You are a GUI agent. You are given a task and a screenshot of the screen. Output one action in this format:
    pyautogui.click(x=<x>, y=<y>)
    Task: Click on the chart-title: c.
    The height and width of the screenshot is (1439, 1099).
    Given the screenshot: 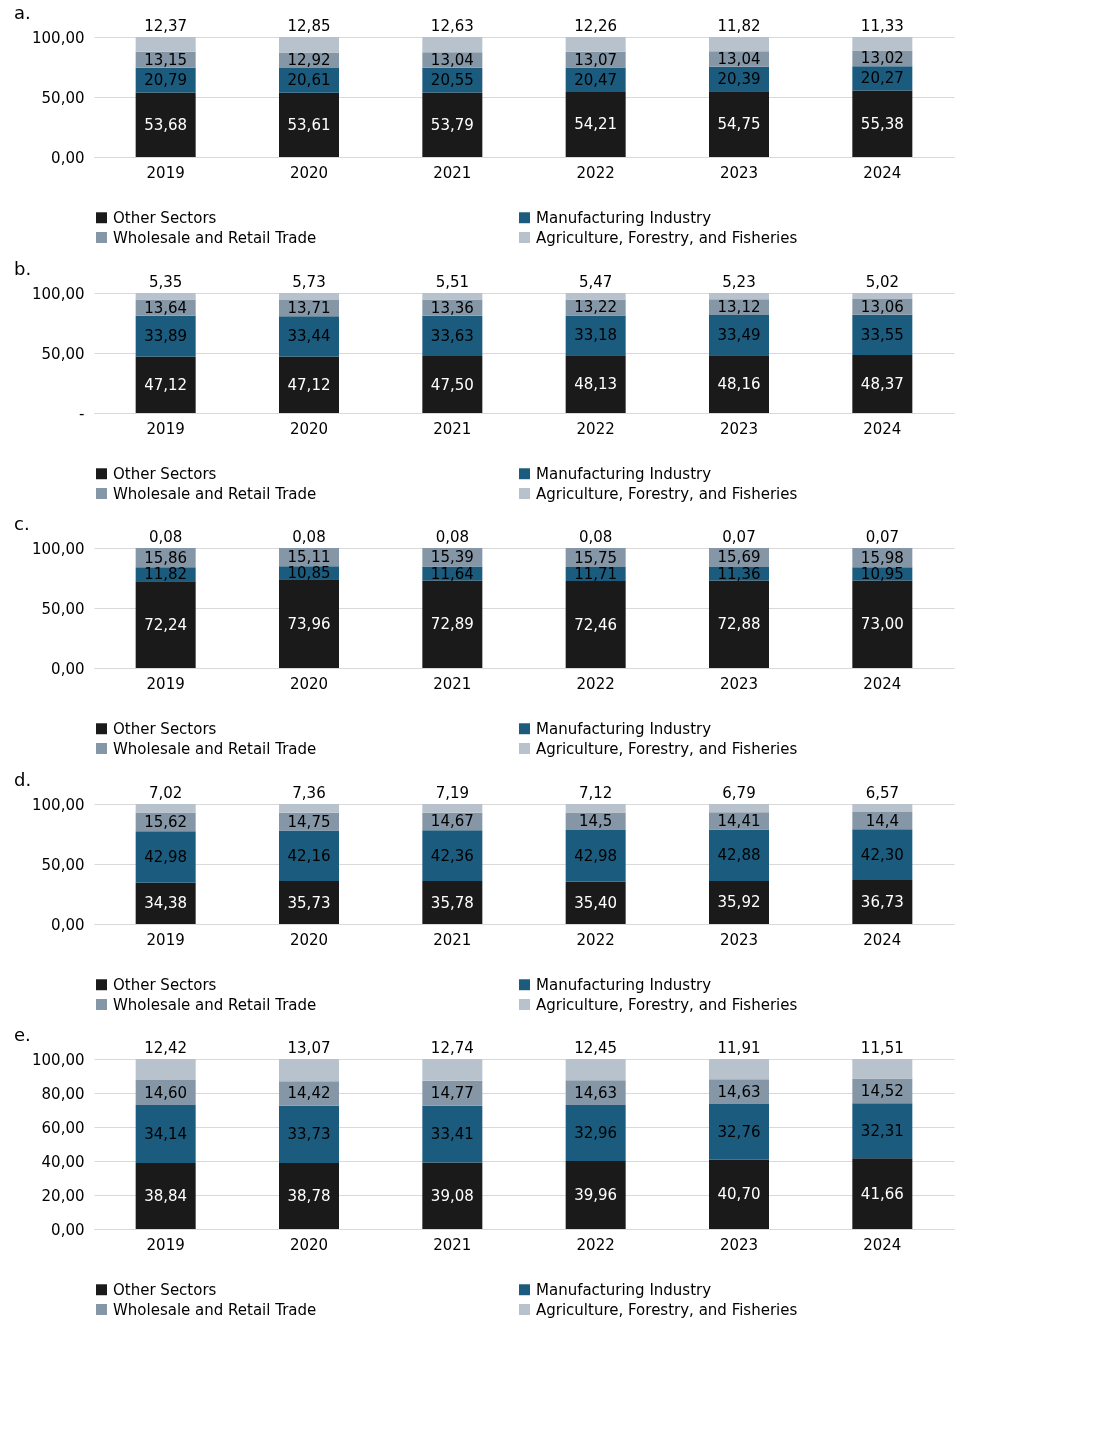 What is the action you would take?
    pyautogui.click(x=22, y=523)
    